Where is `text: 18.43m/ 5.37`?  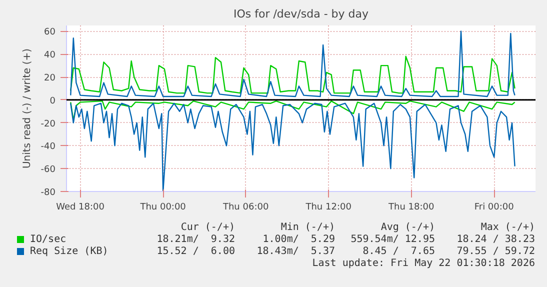
text: 18.43m/ 5.37 is located at coordinates (295, 252).